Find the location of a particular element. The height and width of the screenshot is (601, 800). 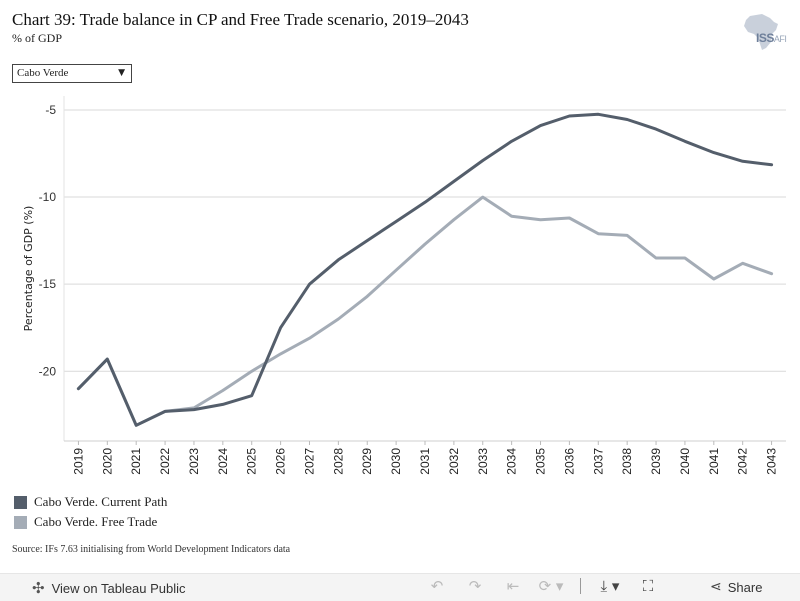

x-tick-label: 2021 is located at coordinates (136, 461).